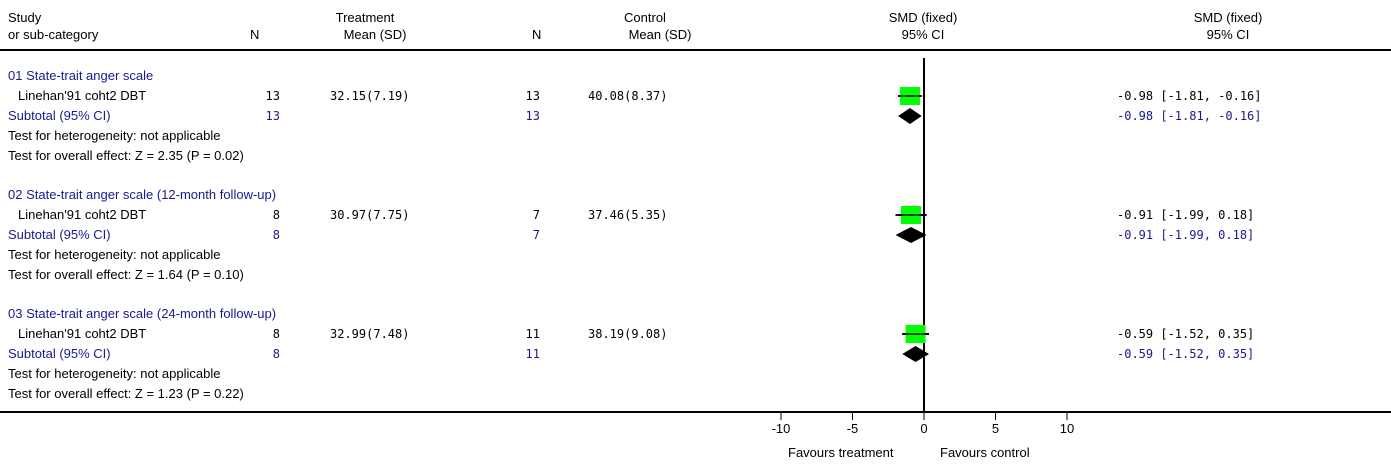 This screenshot has height=465, width=1391. What do you see at coordinates (853, 428) in the screenshot?
I see `x-axis-tick-label: -5` at bounding box center [853, 428].